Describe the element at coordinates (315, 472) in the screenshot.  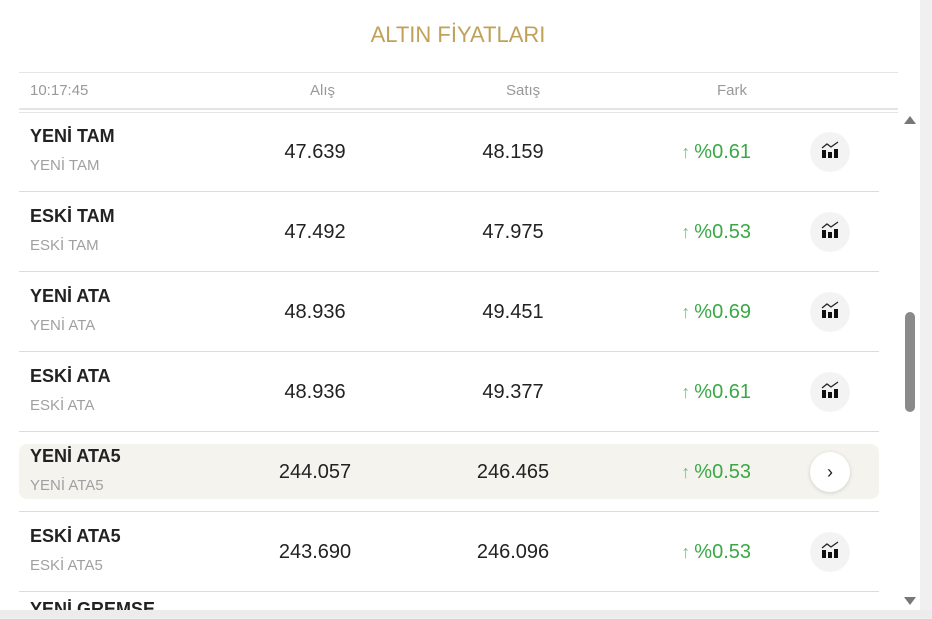
I see `buy-price: 244.057` at that location.